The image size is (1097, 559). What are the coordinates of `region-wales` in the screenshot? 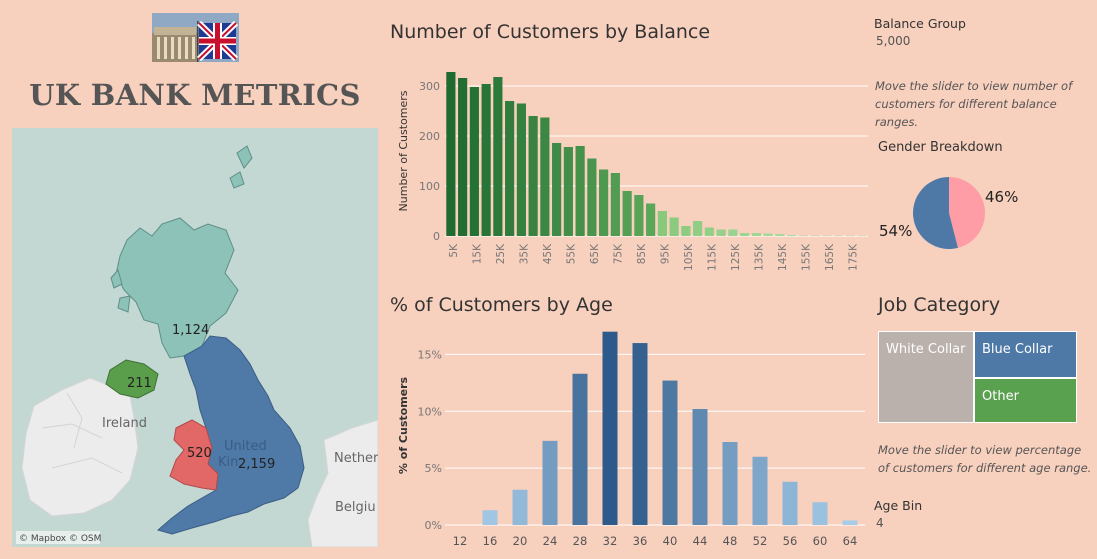 It's located at (194, 455).